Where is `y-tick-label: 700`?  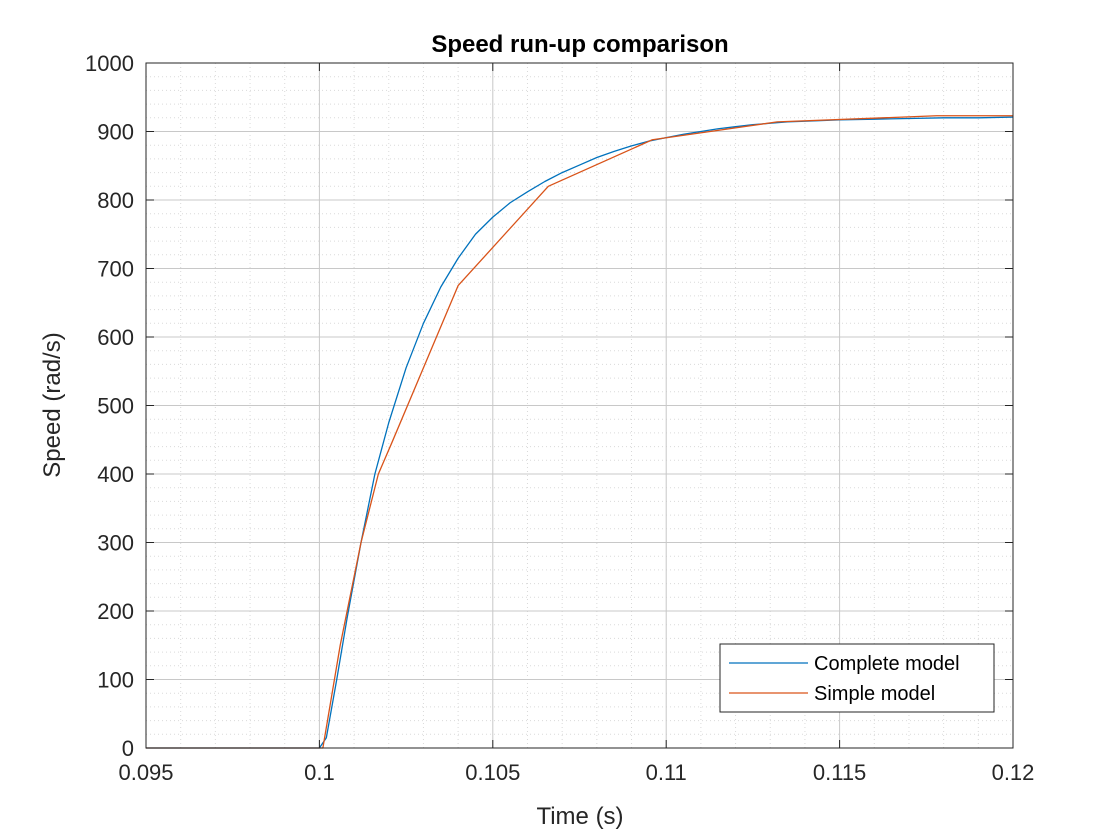 y-tick-label: 700 is located at coordinates (115, 269).